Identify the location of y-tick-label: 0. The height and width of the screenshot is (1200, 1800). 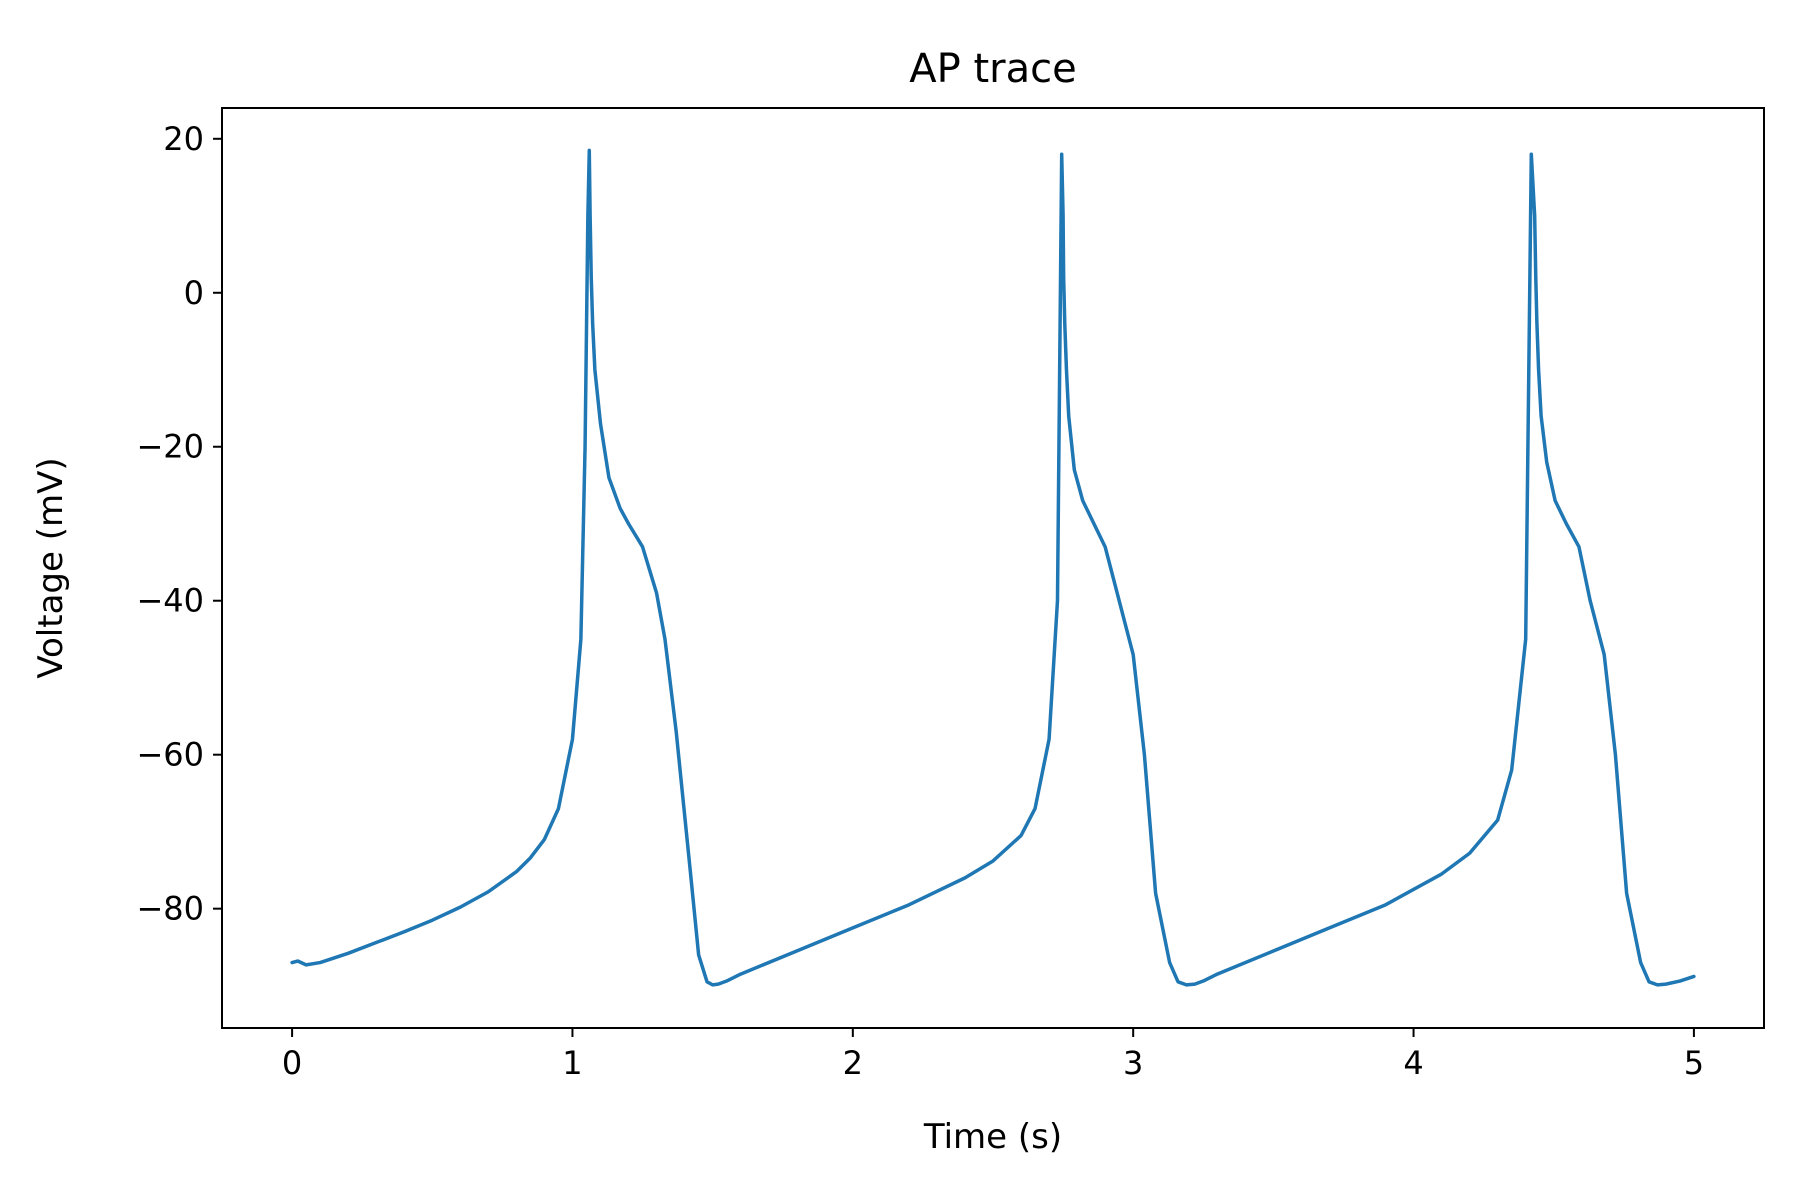
(194, 293).